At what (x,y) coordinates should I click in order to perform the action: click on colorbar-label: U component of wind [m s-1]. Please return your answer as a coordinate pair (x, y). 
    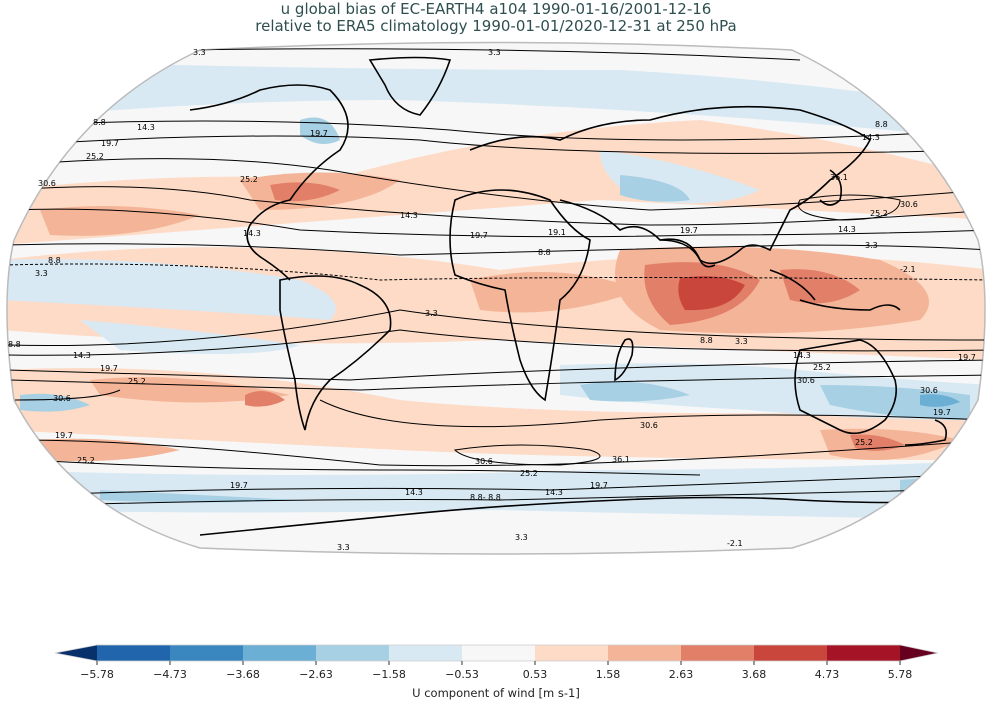
    Looking at the image, I should click on (496, 693).